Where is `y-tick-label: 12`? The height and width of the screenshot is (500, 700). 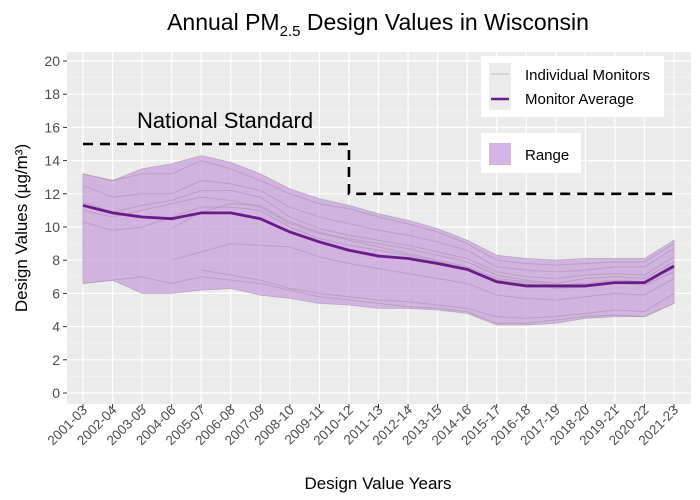
y-tick-label: 12 is located at coordinates (52, 194).